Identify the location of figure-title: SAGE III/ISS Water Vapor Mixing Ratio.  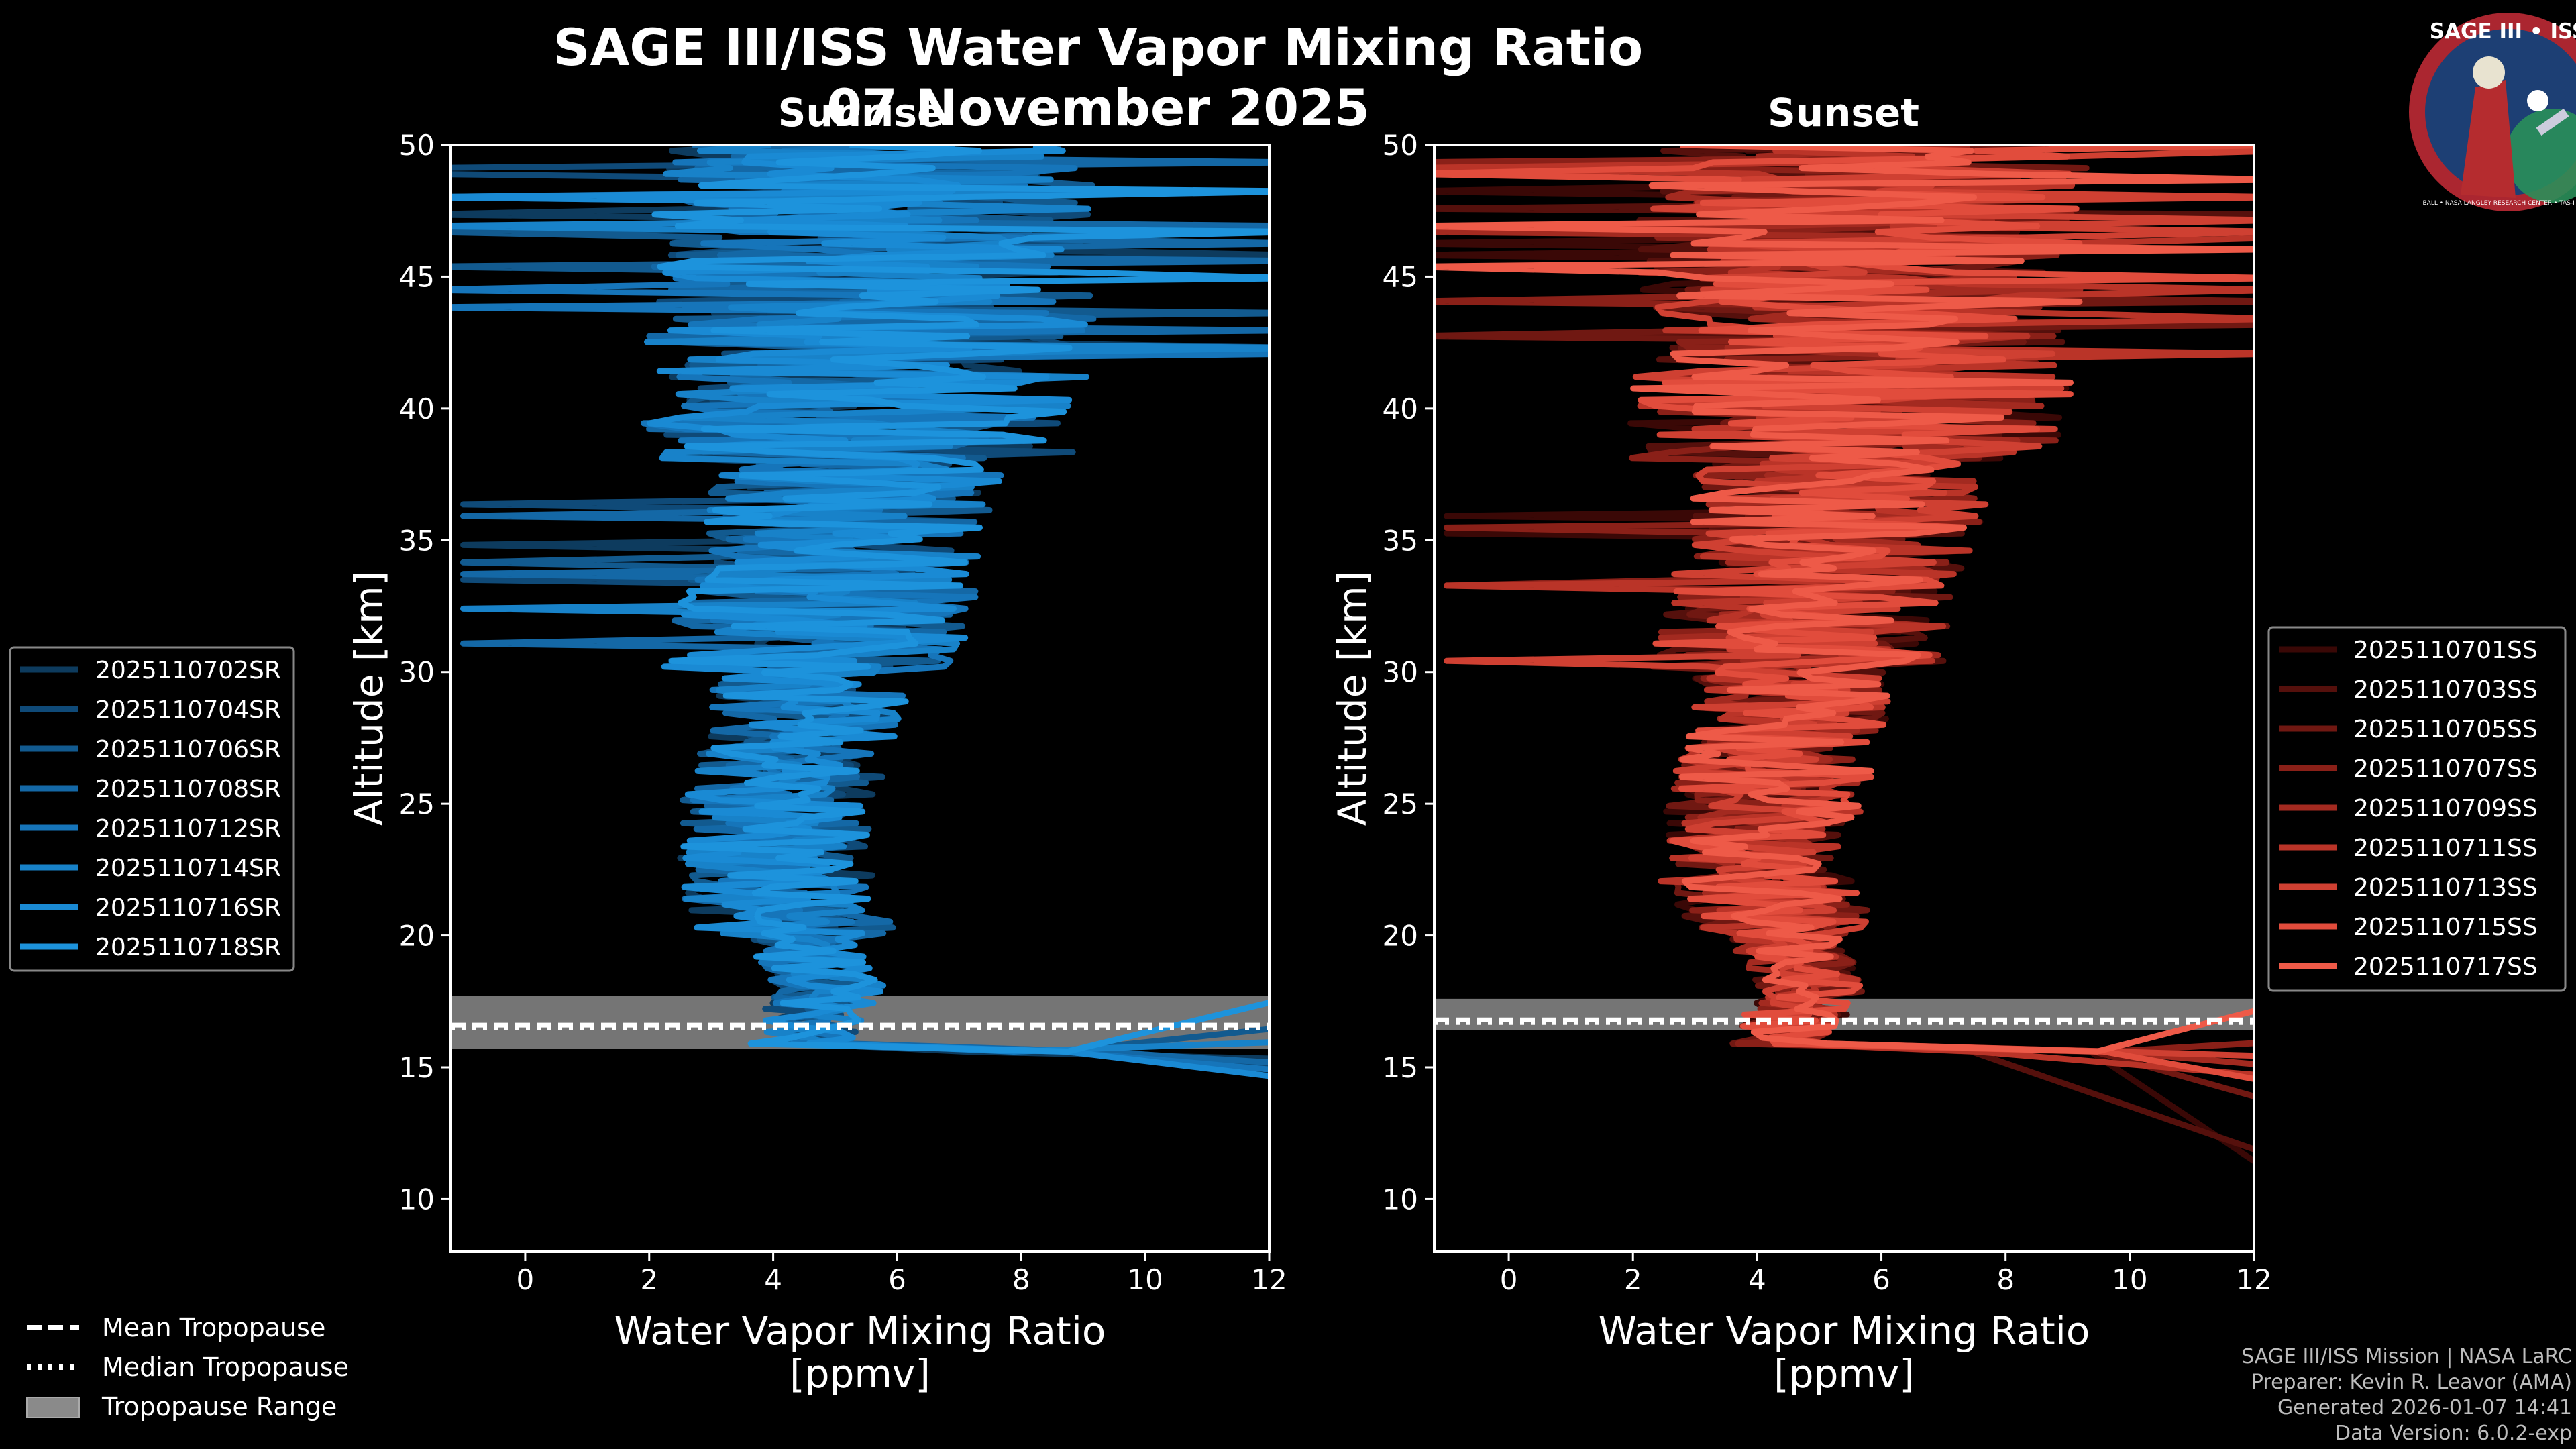
(1098, 47).